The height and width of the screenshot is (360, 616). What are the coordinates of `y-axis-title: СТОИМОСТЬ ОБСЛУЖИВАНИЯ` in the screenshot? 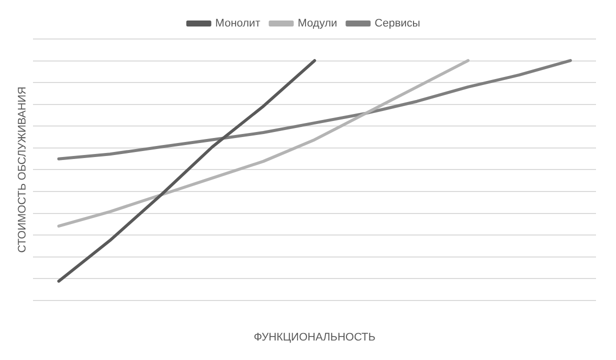 It's located at (22, 169).